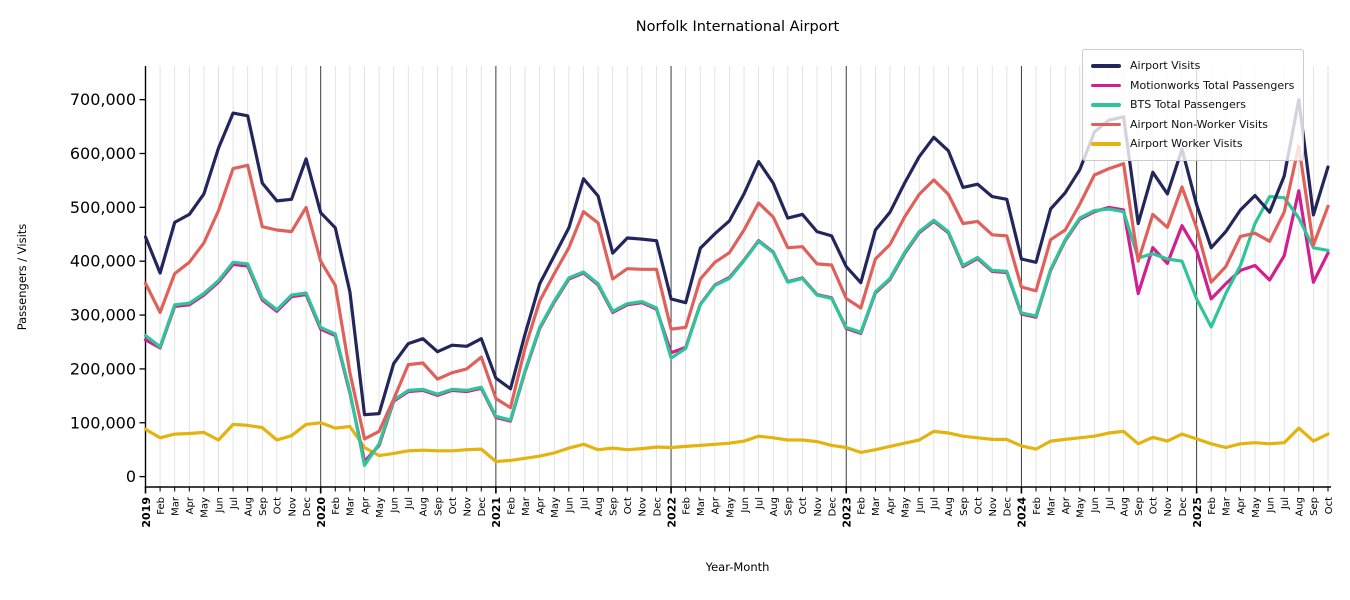  What do you see at coordinates (103, 315) in the screenshot?
I see `y-tick-label: 300,000` at bounding box center [103, 315].